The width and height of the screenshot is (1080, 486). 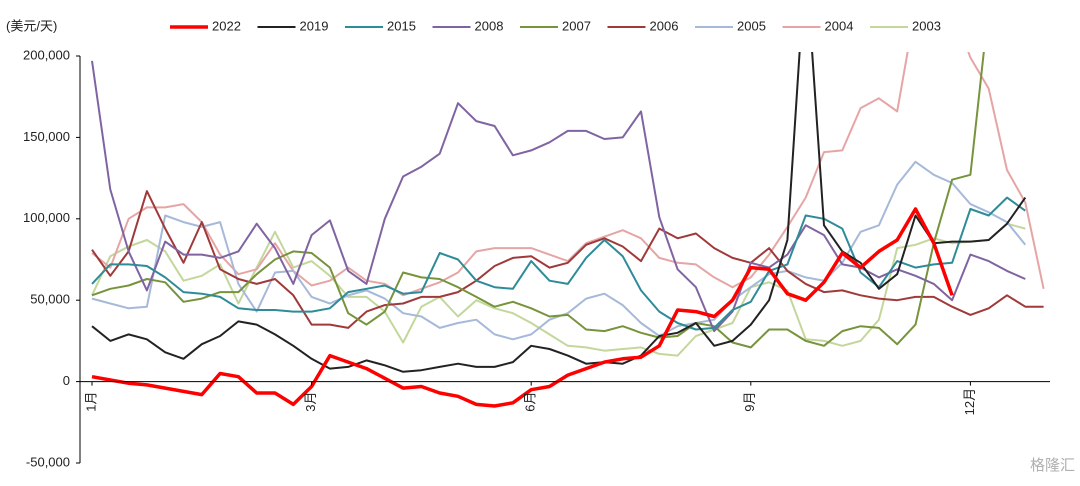 I want to click on y-tick-label: 150,000, so click(x=46, y=136).